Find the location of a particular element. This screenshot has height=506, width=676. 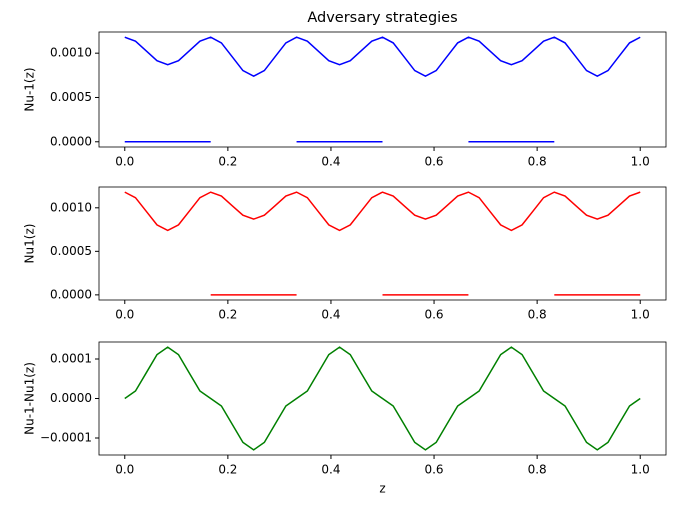

y-axis-label: Nu1(z) is located at coordinates (30, 244).